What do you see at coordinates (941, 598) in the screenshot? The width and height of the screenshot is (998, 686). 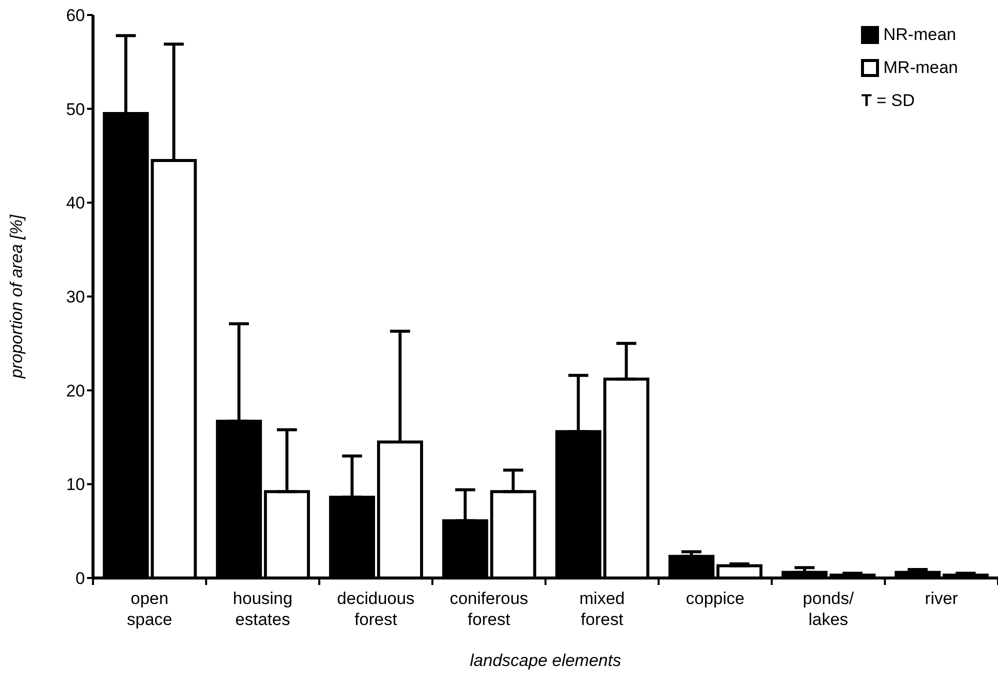 I see `x-tick-label: river` at bounding box center [941, 598].